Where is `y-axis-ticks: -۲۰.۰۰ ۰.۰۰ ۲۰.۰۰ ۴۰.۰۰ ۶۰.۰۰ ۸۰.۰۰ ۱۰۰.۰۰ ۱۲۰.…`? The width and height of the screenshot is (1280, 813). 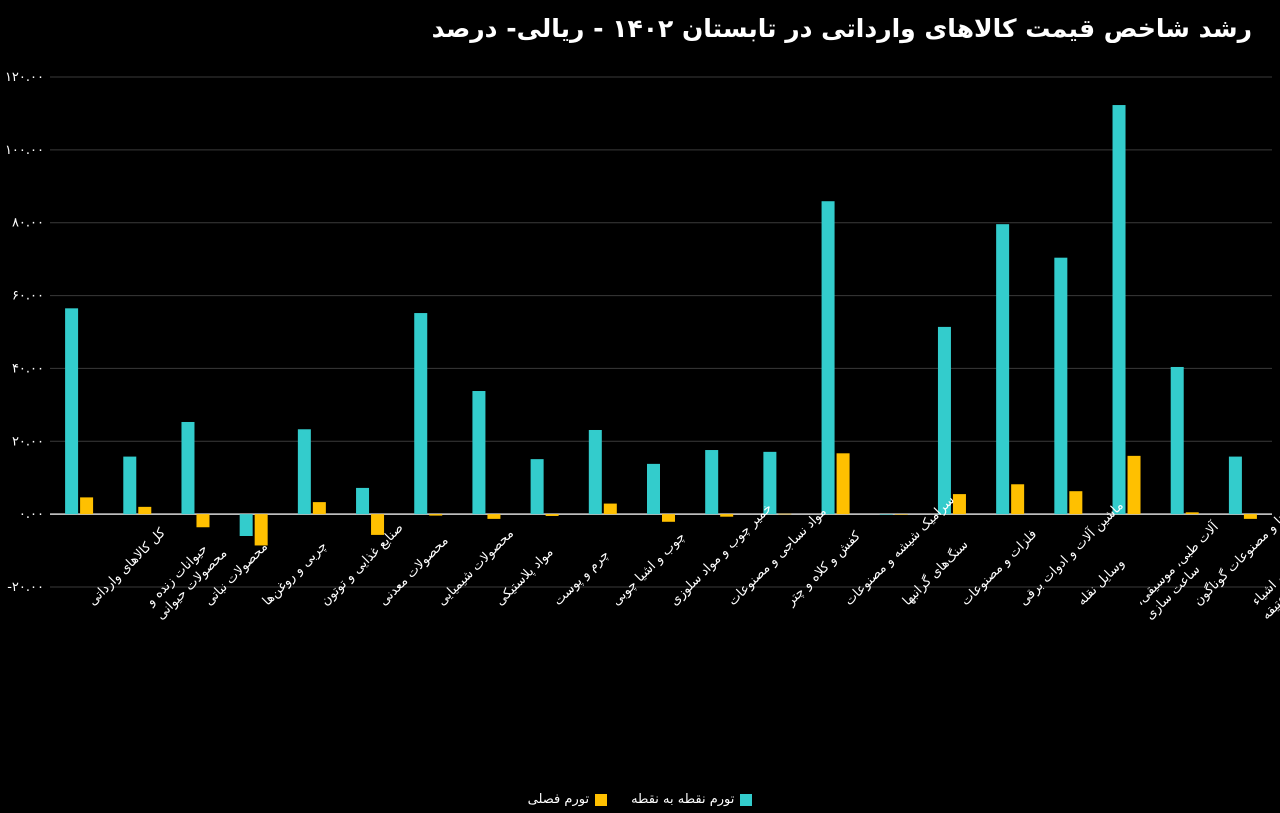 y-axis-ticks: -۲۰.۰۰ ۰.۰۰ ۲۰.۰۰ ۴۰.۰۰ ۶۰.۰۰ ۸۰.۰۰ ۱۰۰.۰۰ ۱۲۰.… is located at coordinates (24, 332).